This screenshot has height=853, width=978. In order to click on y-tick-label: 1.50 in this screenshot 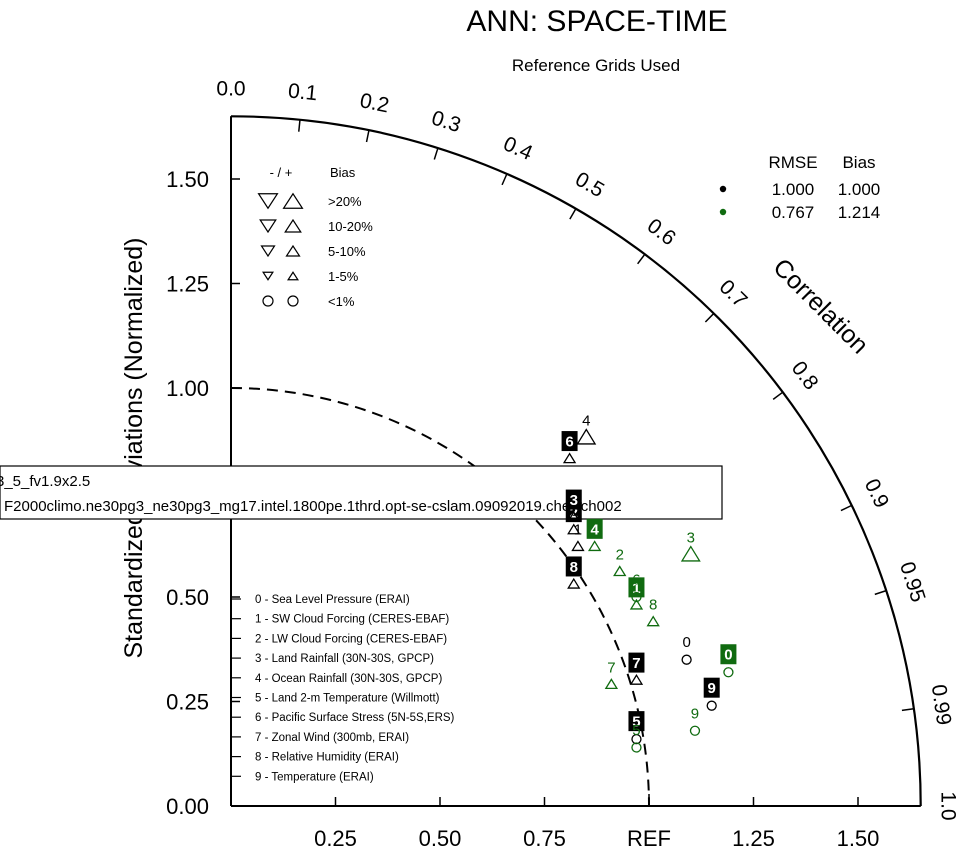, I will do `click(187, 179)`.